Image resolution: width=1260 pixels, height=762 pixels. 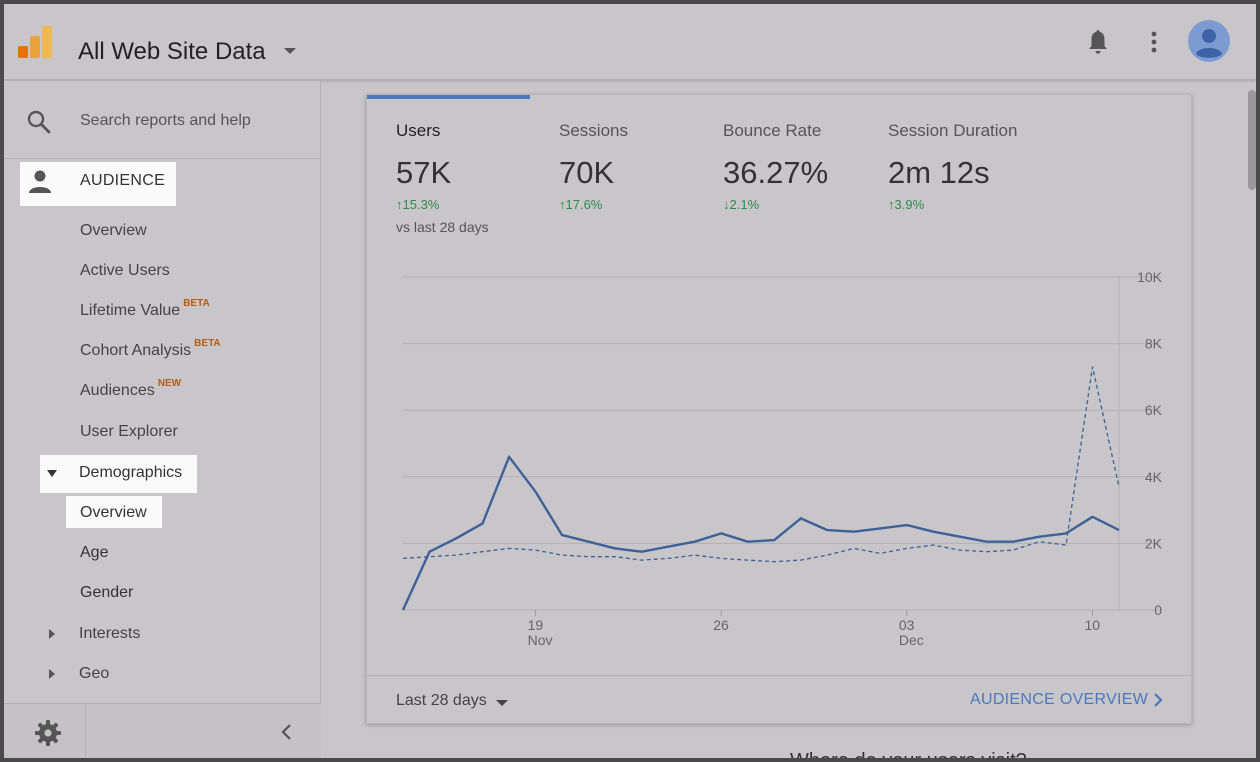 I want to click on search-icon, so click(x=39, y=122).